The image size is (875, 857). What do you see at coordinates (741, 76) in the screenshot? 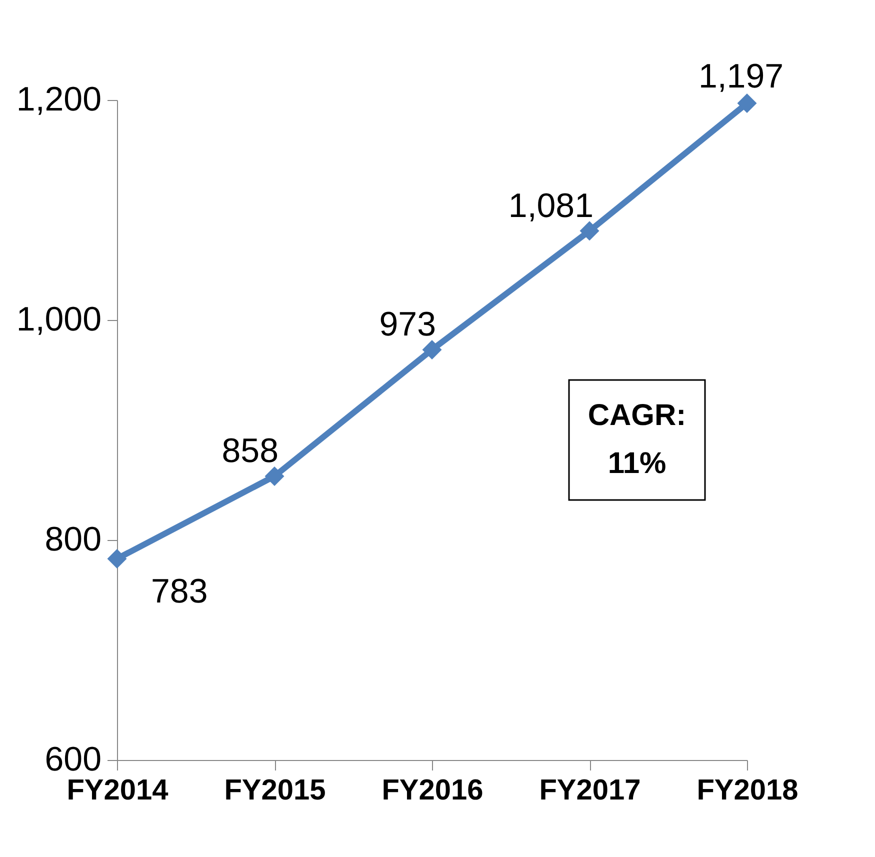
I see `text: 1,197` at bounding box center [741, 76].